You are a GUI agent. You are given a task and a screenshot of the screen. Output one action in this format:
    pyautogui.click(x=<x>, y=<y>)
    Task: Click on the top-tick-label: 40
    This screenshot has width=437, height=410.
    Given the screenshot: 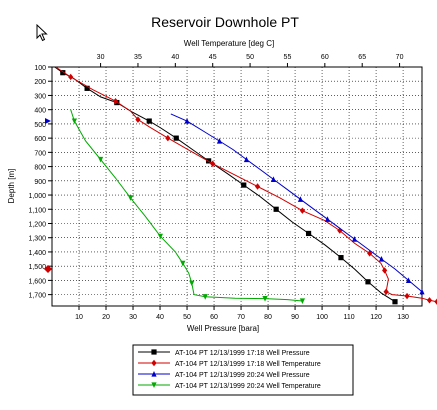 What is the action you would take?
    pyautogui.click(x=175, y=57)
    